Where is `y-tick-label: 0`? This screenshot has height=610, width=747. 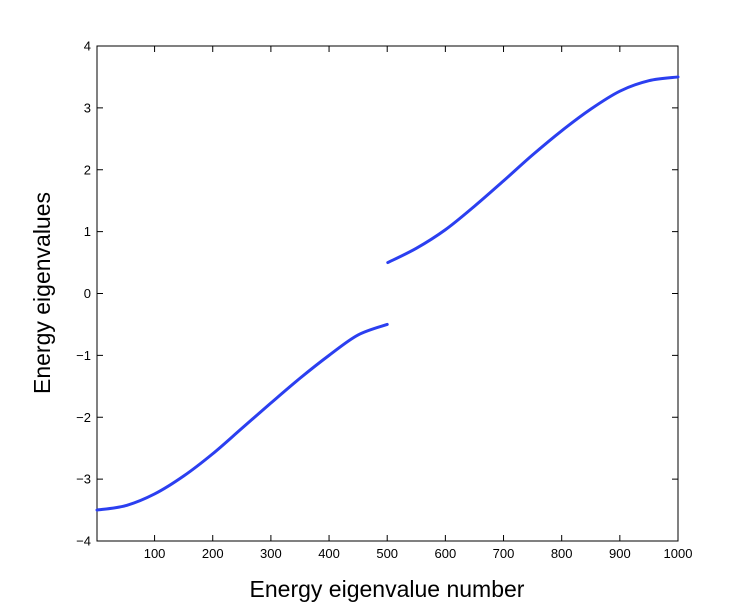 y-tick-label: 0 is located at coordinates (87, 293).